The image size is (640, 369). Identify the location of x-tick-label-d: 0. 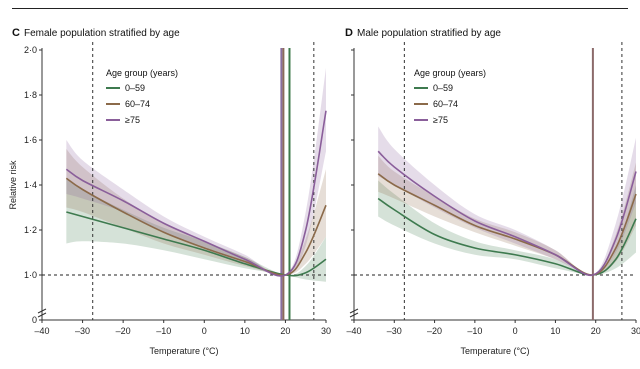
(515, 331).